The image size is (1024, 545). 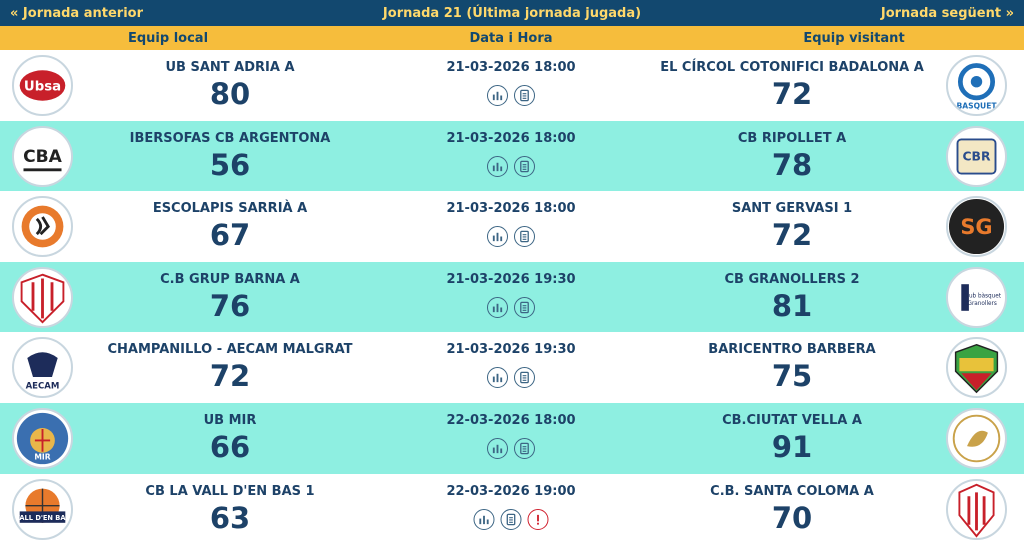 What do you see at coordinates (947, 13) in the screenshot?
I see `next-round-link: Jornada següent »` at bounding box center [947, 13].